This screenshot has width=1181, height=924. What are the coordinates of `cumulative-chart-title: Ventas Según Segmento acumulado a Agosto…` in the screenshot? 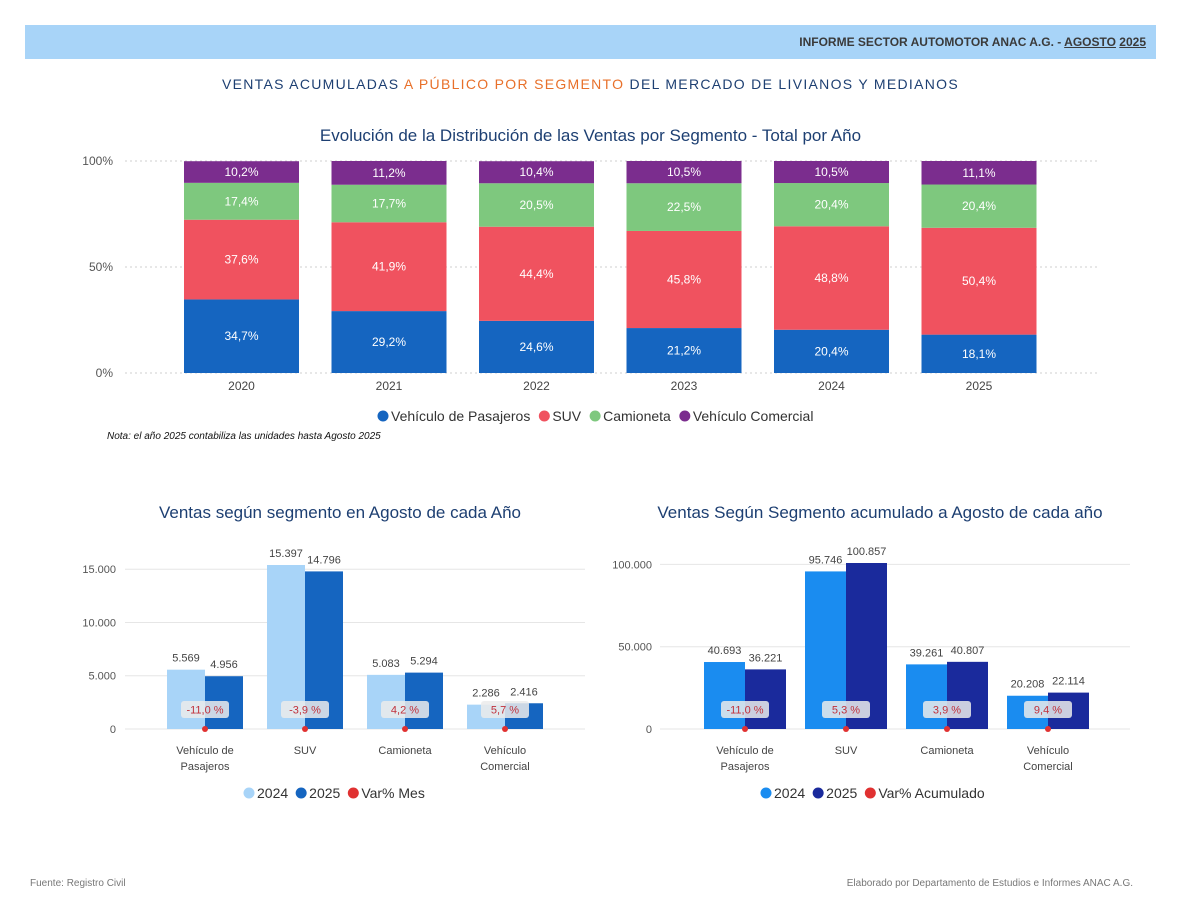 It's located at (880, 512).